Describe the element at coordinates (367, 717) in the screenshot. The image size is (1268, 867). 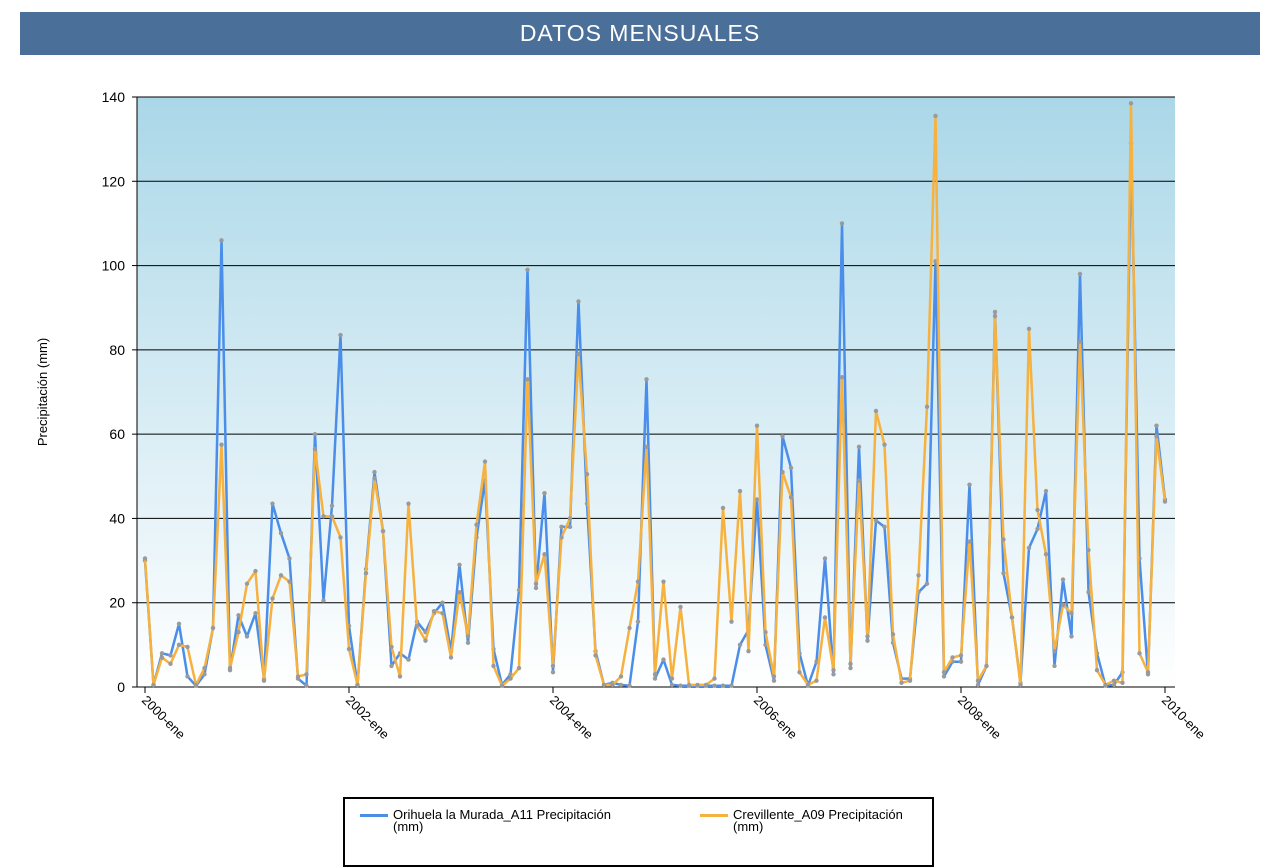
I see `x-tick-label: 2002-ene` at that location.